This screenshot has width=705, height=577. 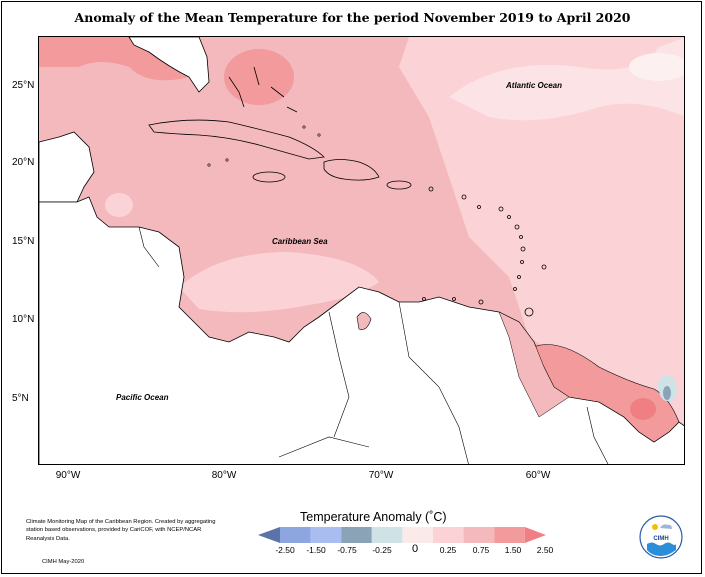 What do you see at coordinates (347, 550) in the screenshot?
I see `legend-tick-2: -0.75` at bounding box center [347, 550].